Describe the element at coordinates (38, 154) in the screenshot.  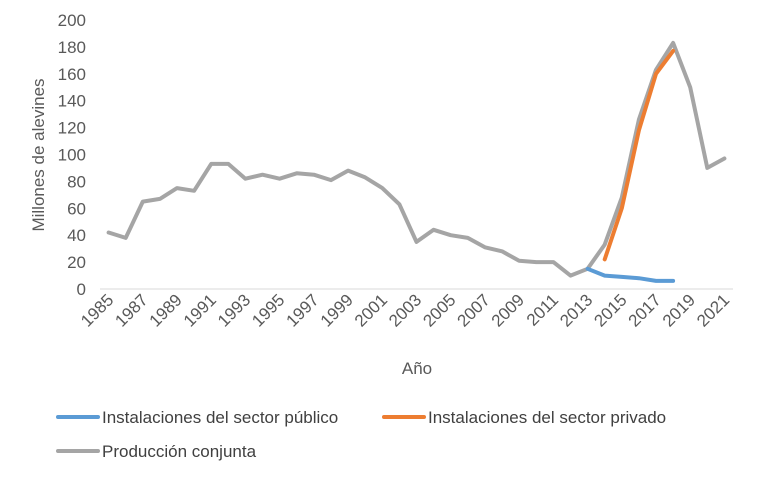
I see `y-axis-title: Millones de alevines` at that location.